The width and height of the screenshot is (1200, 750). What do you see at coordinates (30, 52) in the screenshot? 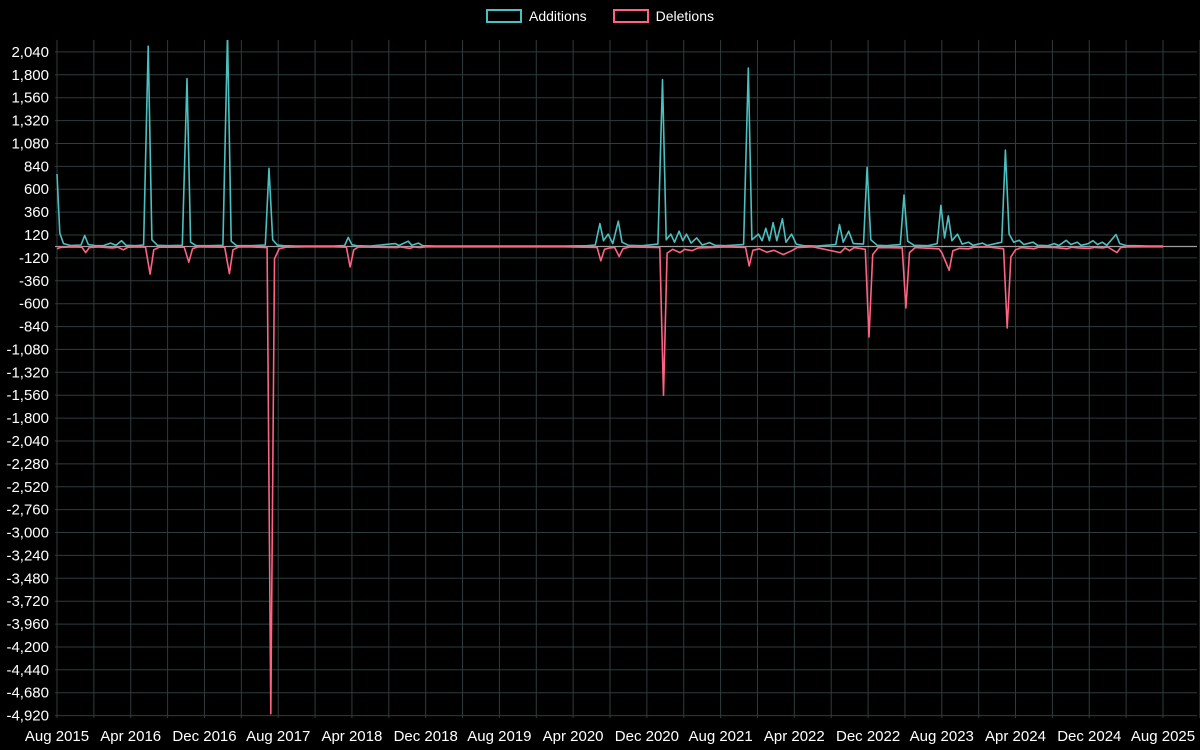
I see `y-tick-label: 2,040` at bounding box center [30, 52].